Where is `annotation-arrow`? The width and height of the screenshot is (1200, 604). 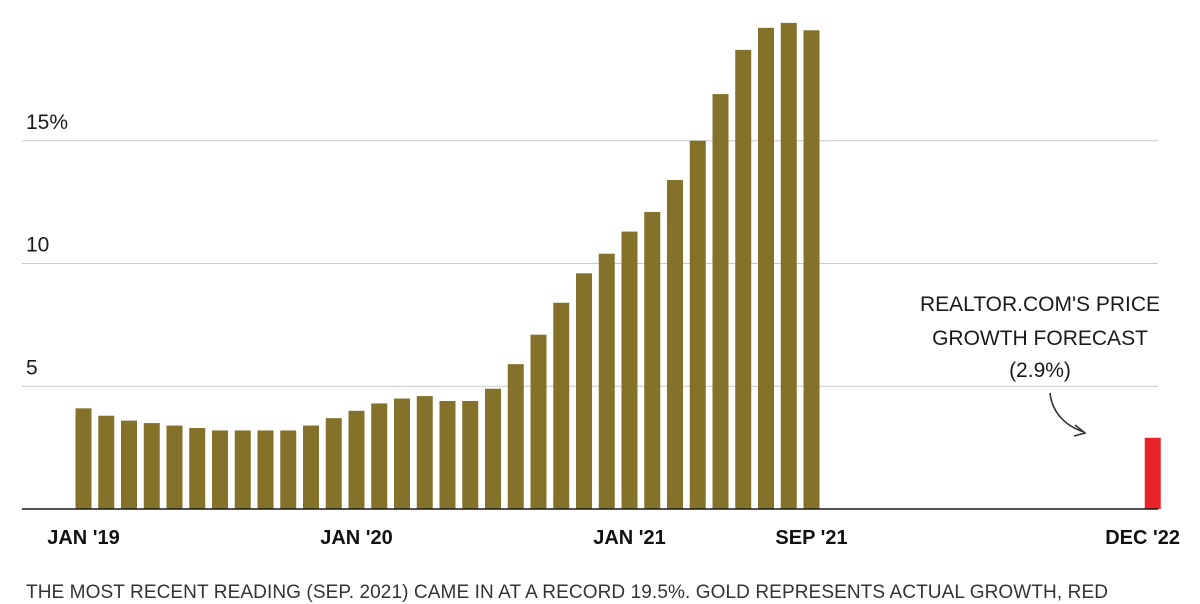
annotation-arrow is located at coordinates (1067, 412).